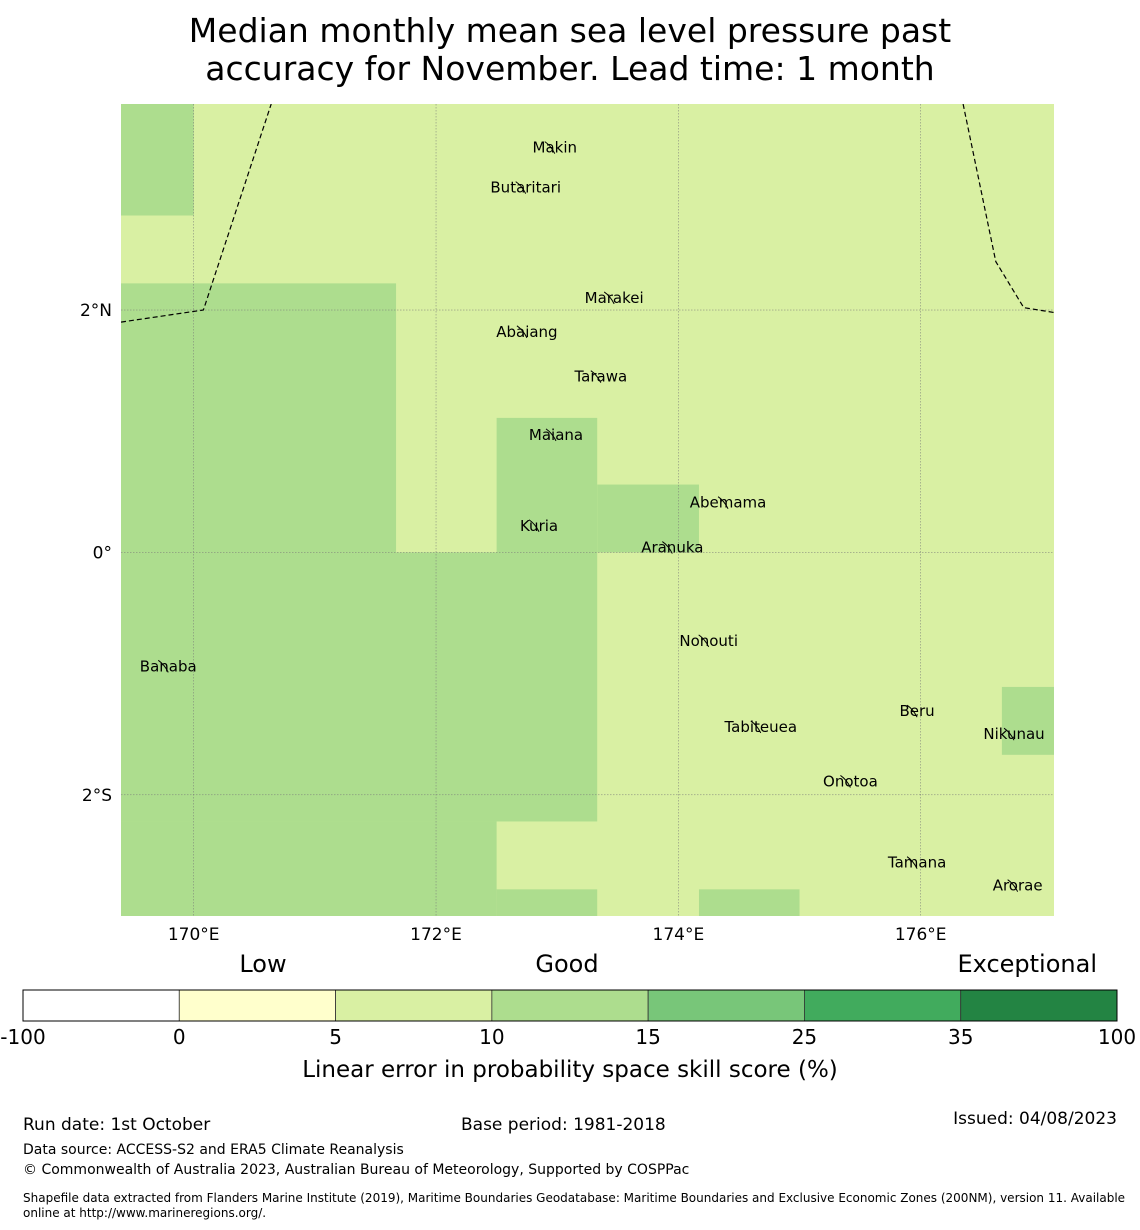 Image resolution: width=1140 pixels, height=1230 pixels. What do you see at coordinates (194, 935) in the screenshot?
I see `lon-tick-label: 170°E` at bounding box center [194, 935].